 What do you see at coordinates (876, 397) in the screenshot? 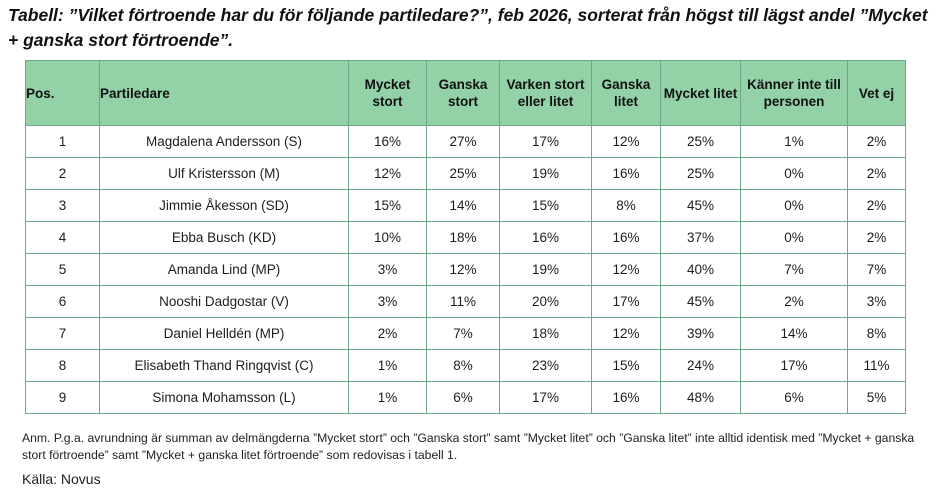
I see `value-cell: 5%` at bounding box center [876, 397].